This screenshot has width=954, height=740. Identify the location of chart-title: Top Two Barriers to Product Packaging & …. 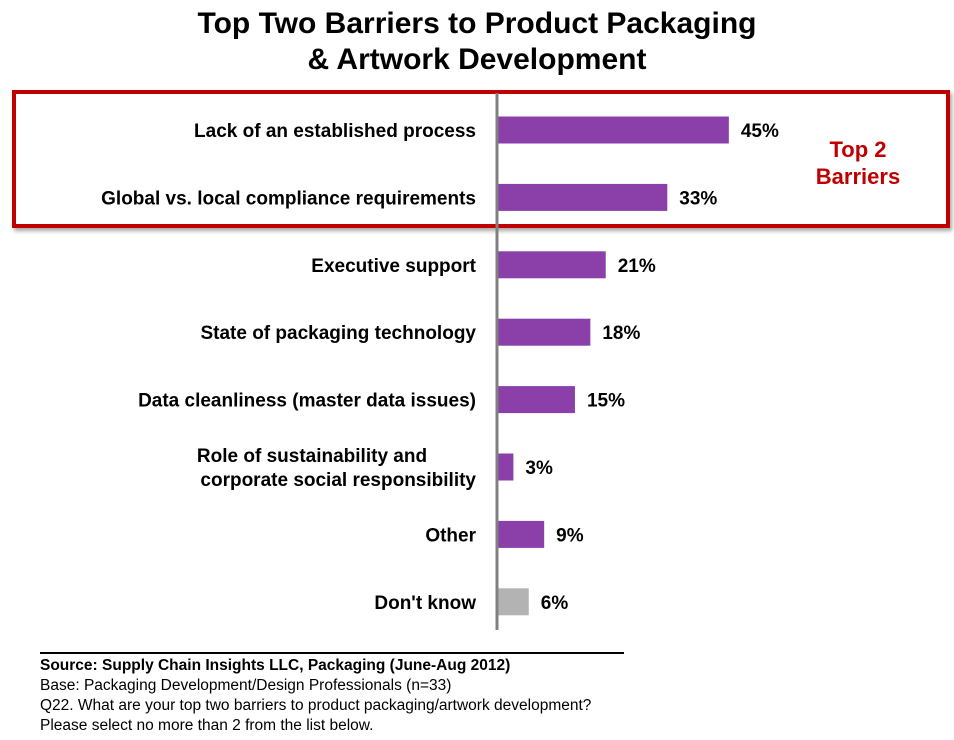
(477, 42).